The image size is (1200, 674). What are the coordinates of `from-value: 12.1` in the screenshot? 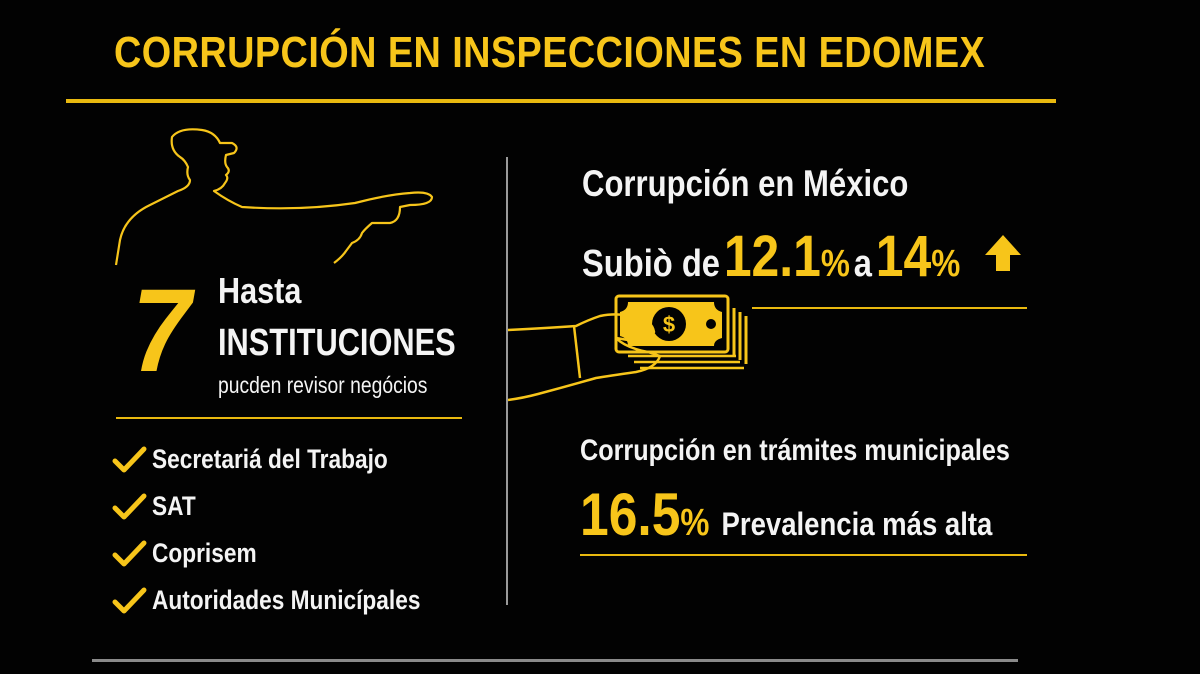 It's located at (772, 256).